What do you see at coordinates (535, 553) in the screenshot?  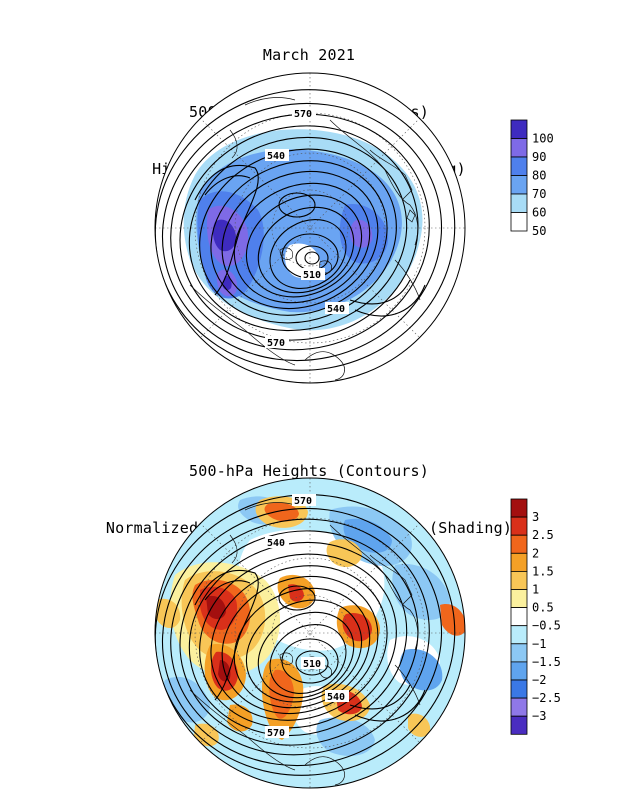 I see `bottom-colorbar-label: 2` at bounding box center [535, 553].